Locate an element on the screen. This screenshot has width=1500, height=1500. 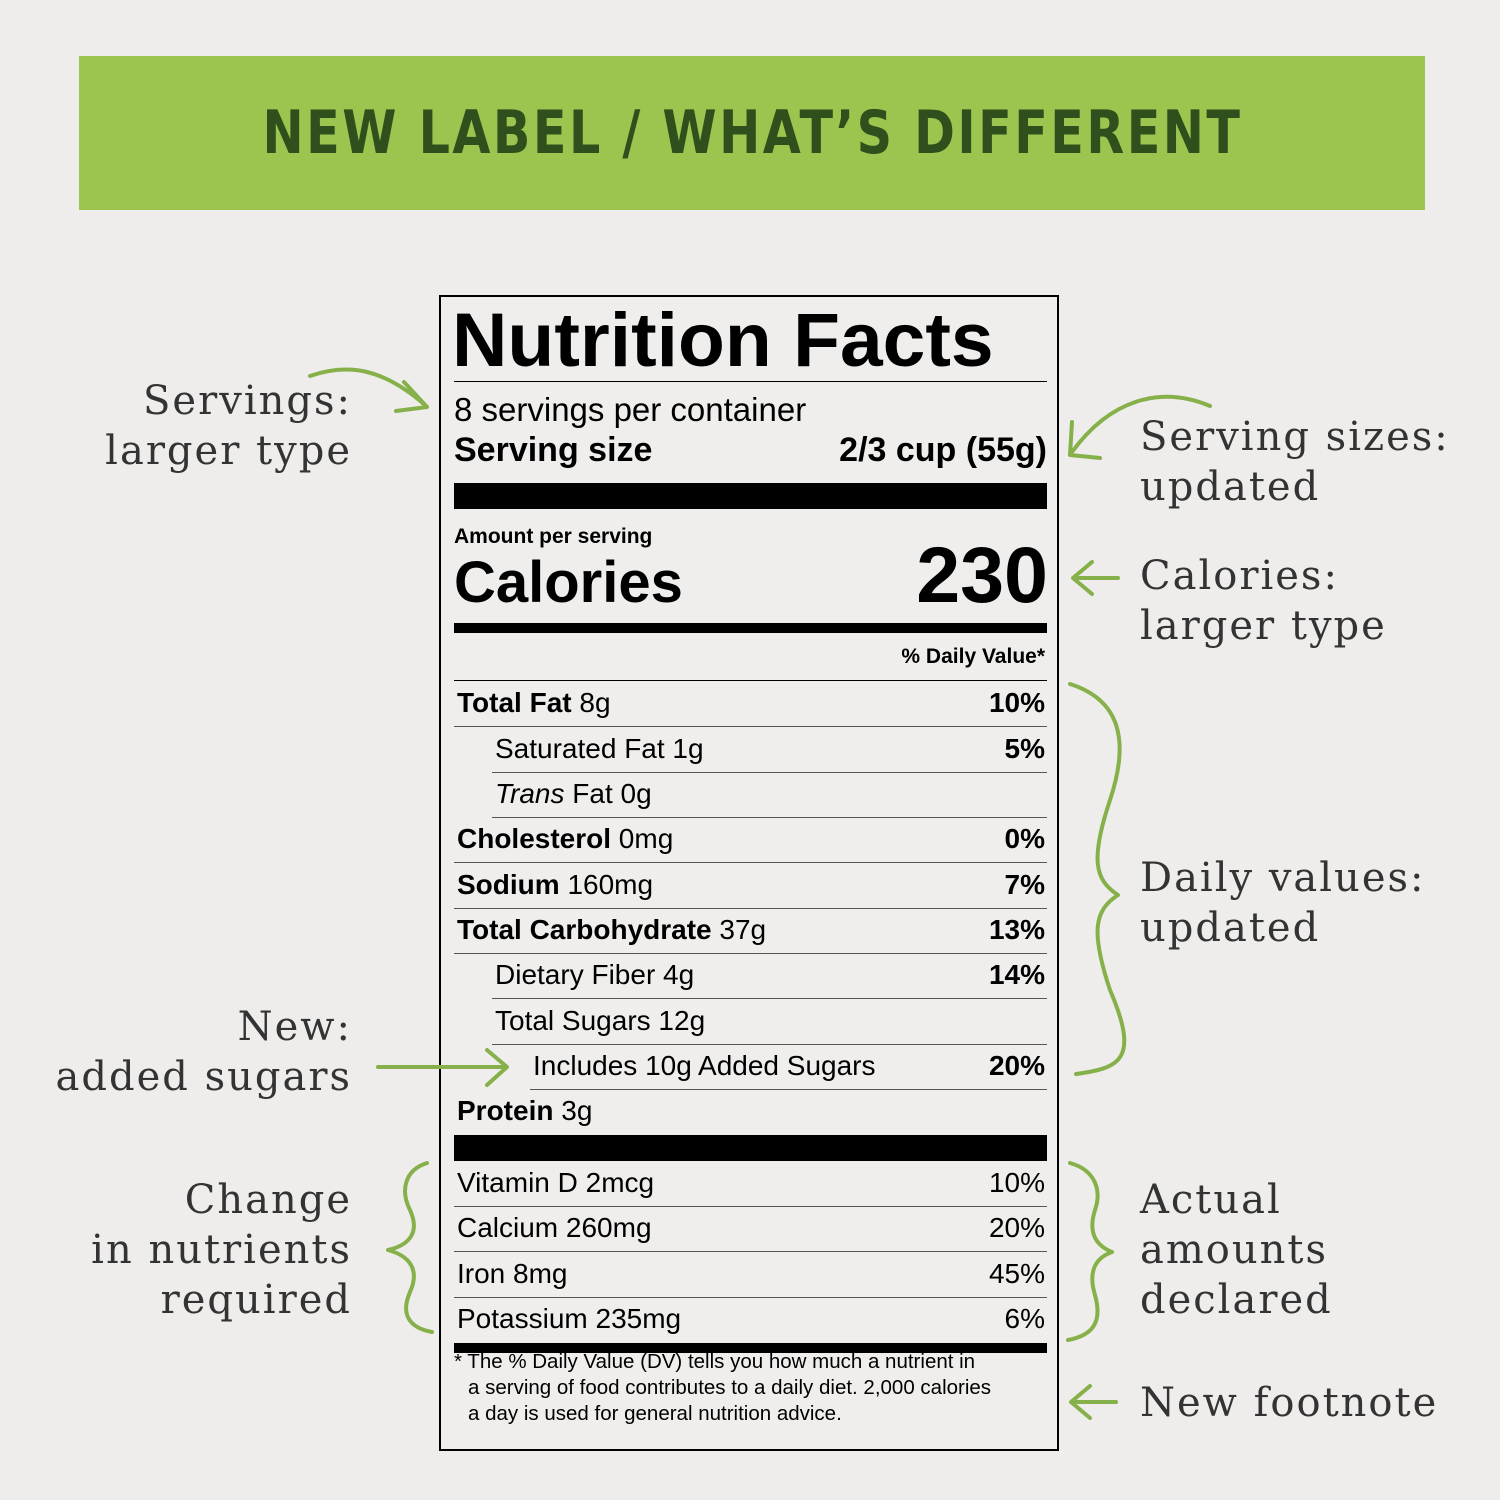
annotation-calories: Calories: larger type is located at coordinates (1263, 601).